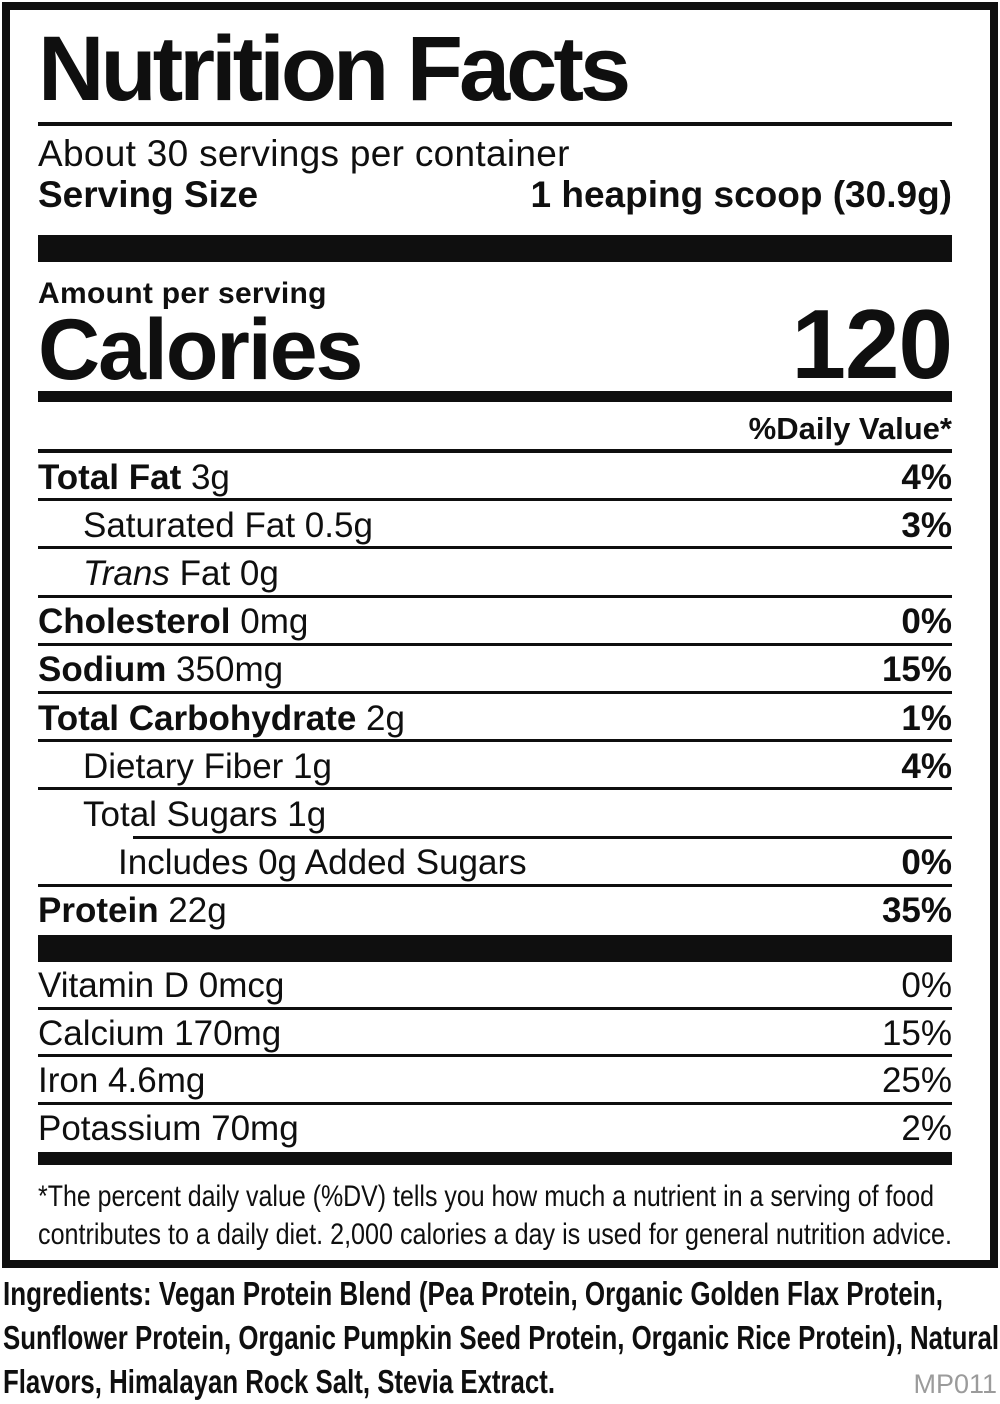  I want to click on nutrient-name-part: Total Sugars 1g, so click(205, 814).